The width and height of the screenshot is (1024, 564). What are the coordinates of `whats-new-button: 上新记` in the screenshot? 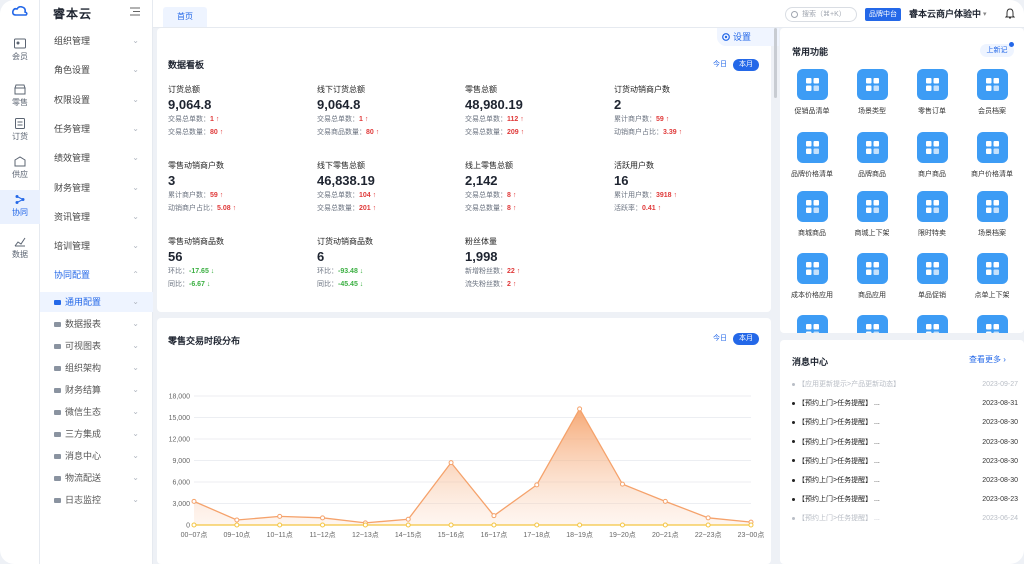 It's located at (997, 50).